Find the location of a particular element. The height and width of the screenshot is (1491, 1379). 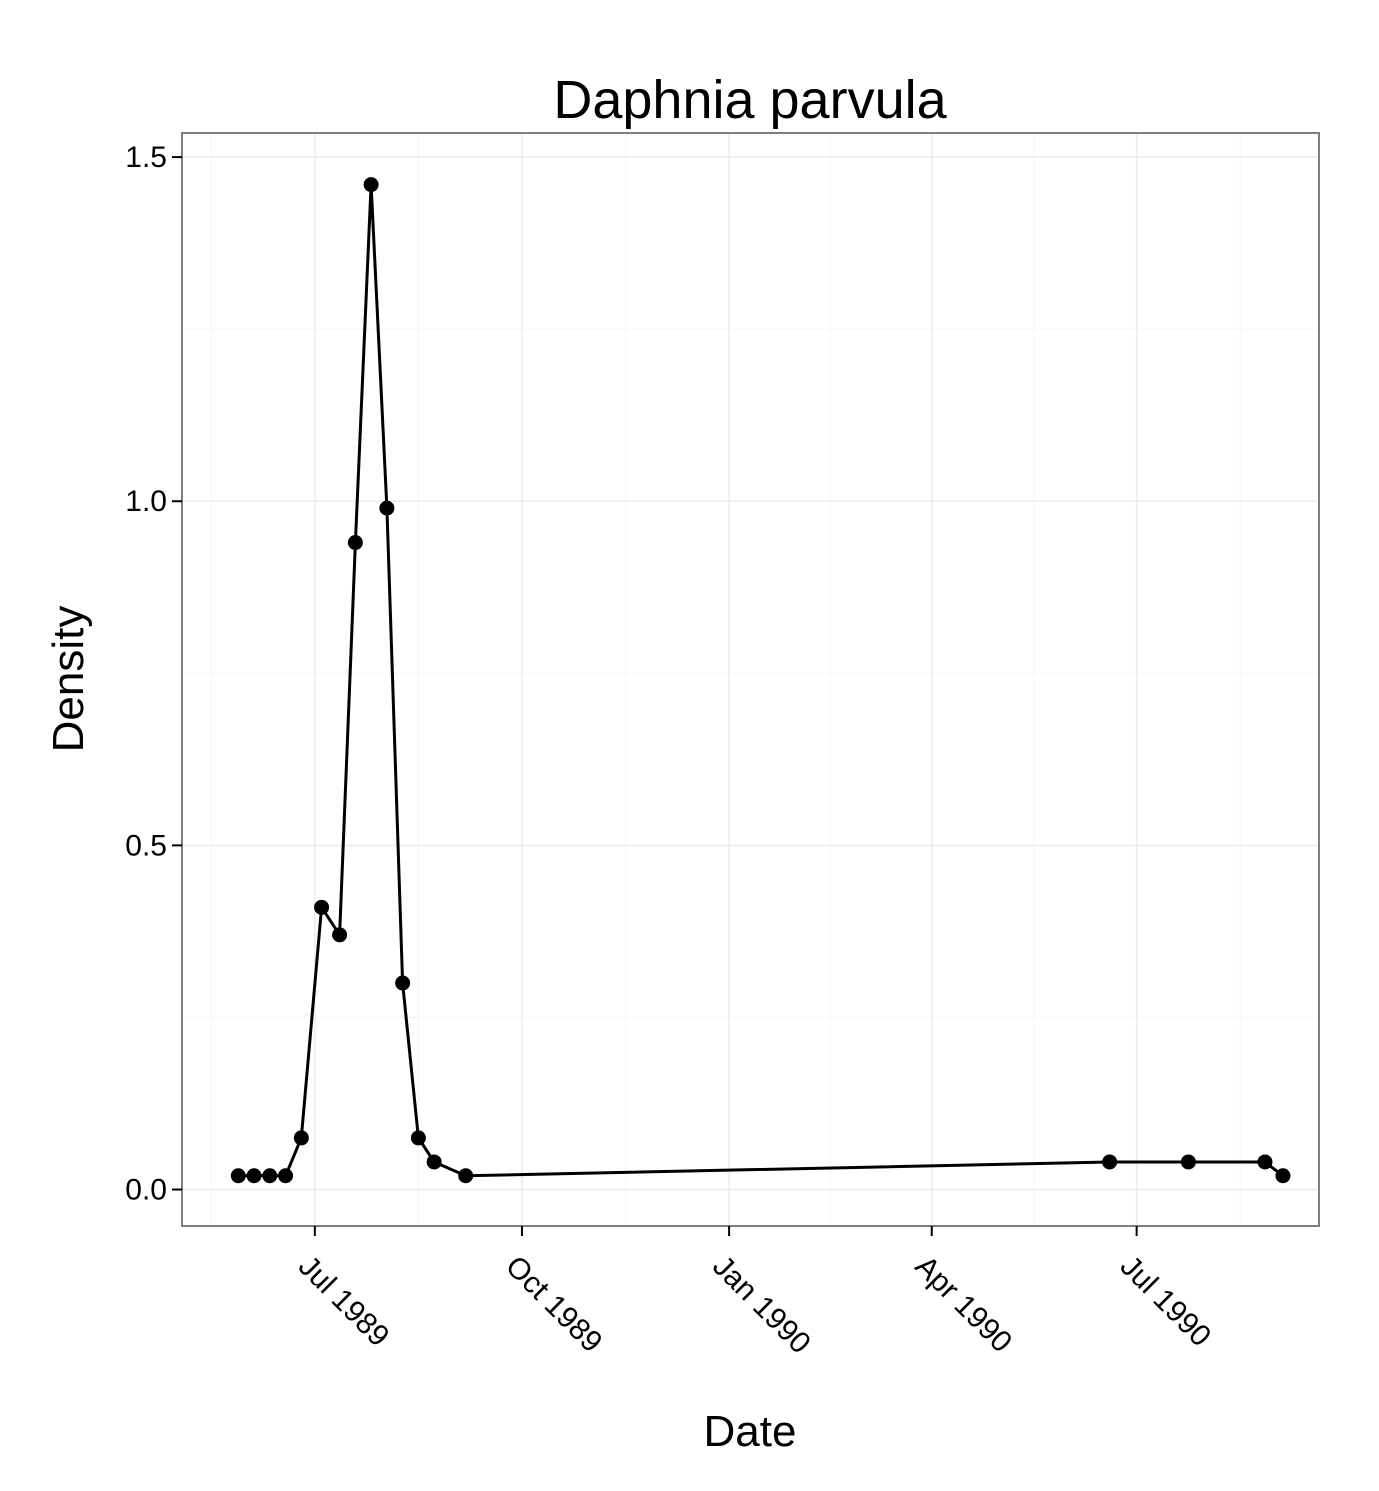

x-tick-label: Jul 1990 is located at coordinates (1166, 1302).